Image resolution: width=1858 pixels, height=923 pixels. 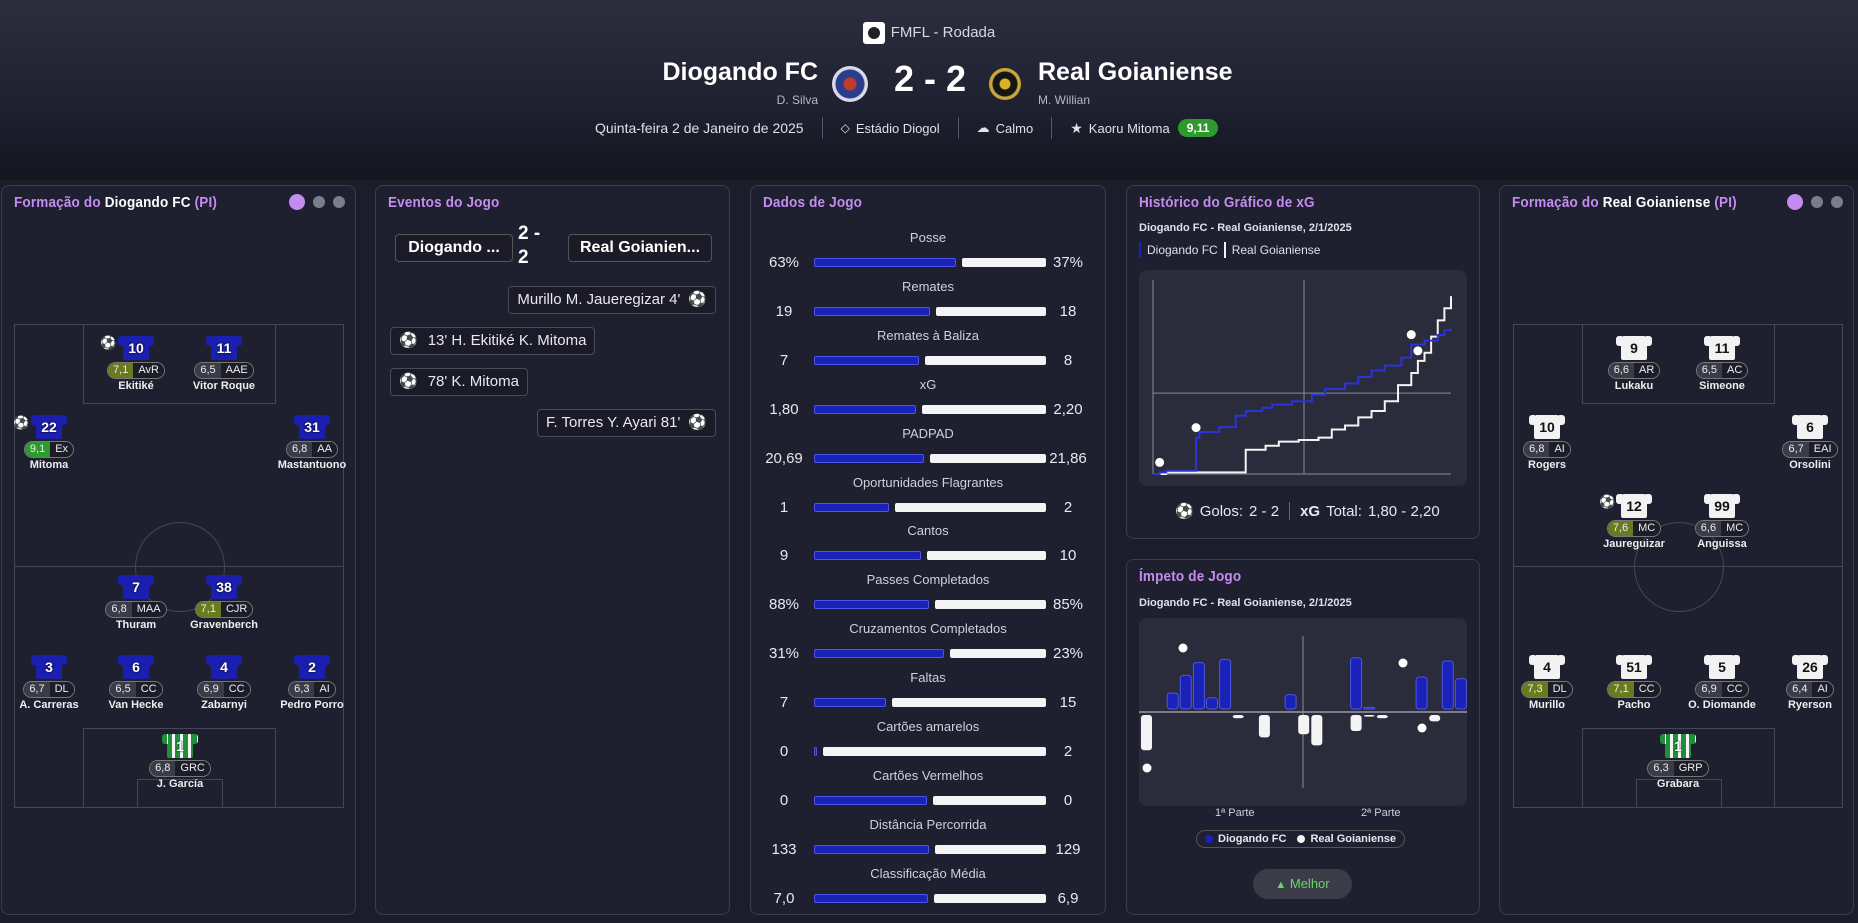 I want to click on stat-bar-home, so click(x=869, y=458).